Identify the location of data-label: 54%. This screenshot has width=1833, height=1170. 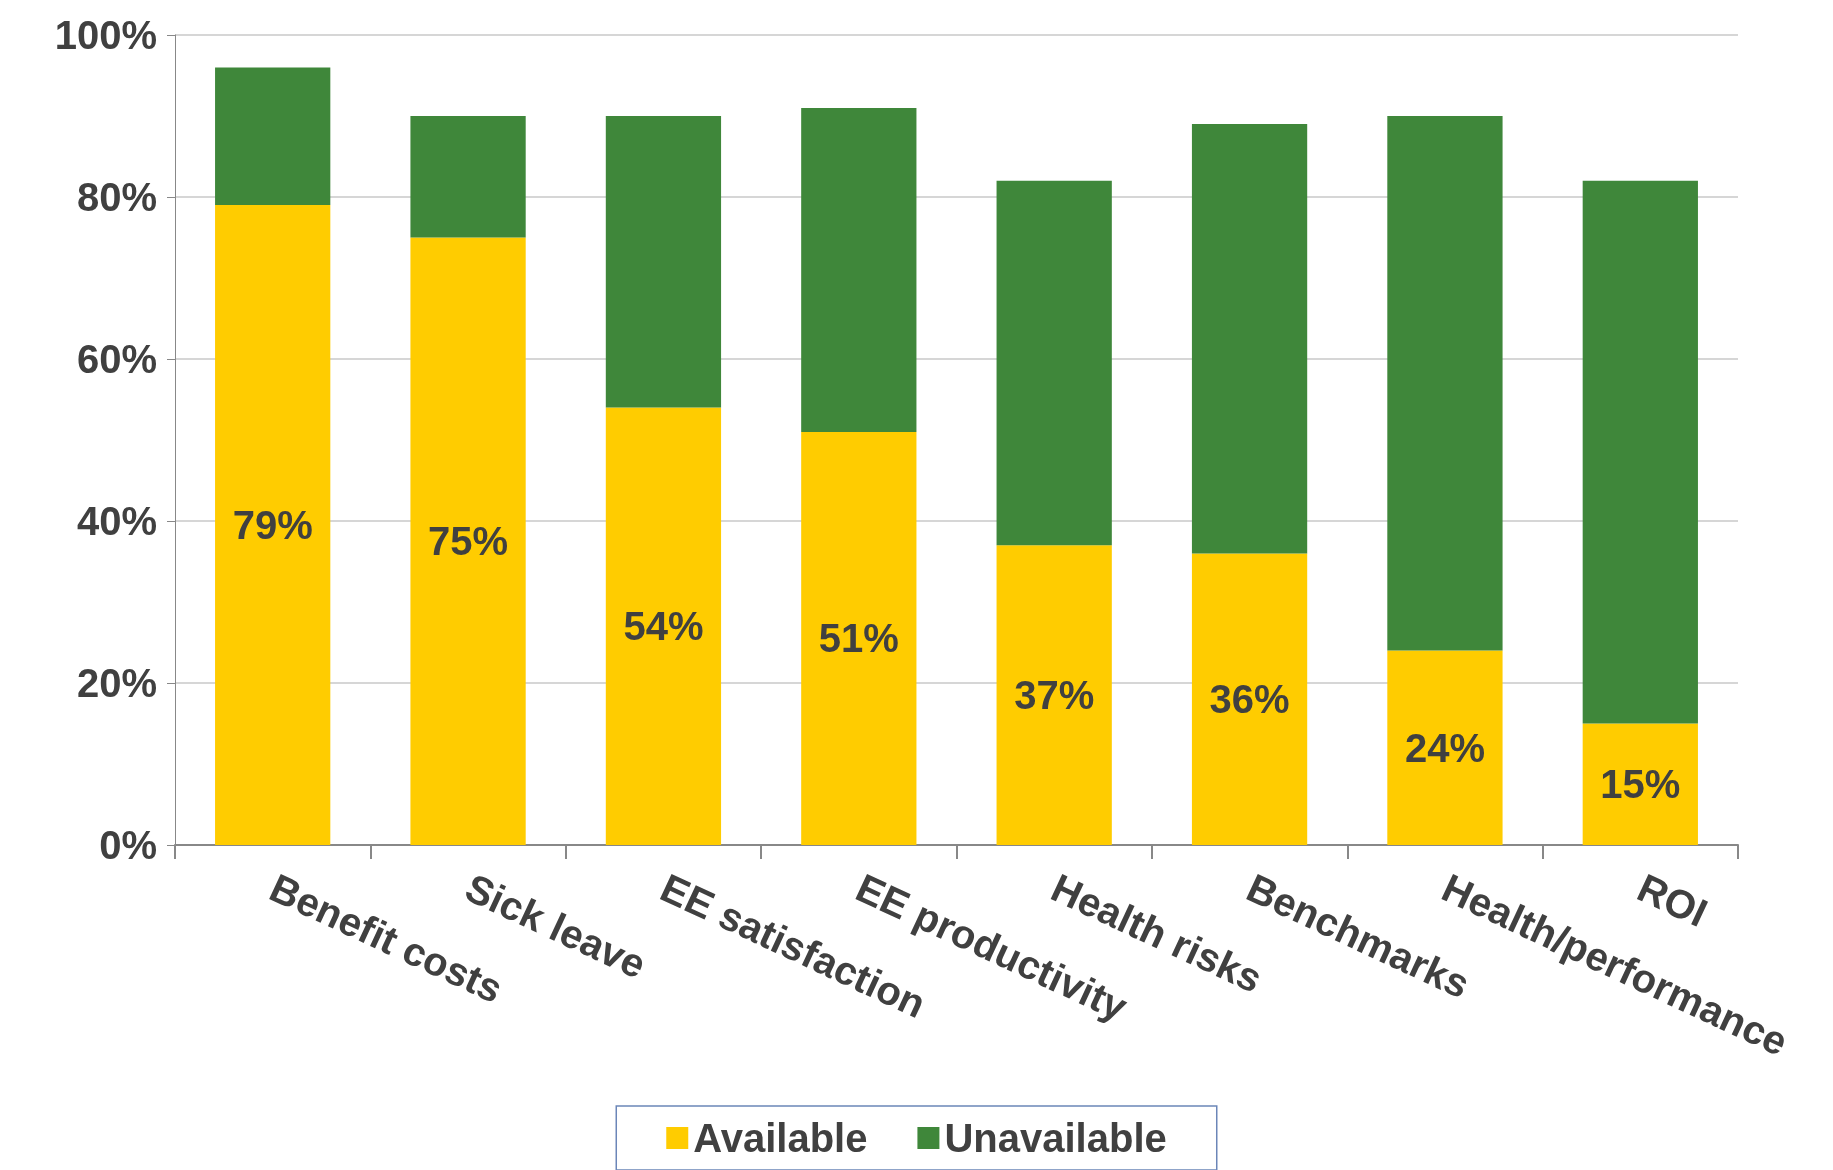
(663, 626).